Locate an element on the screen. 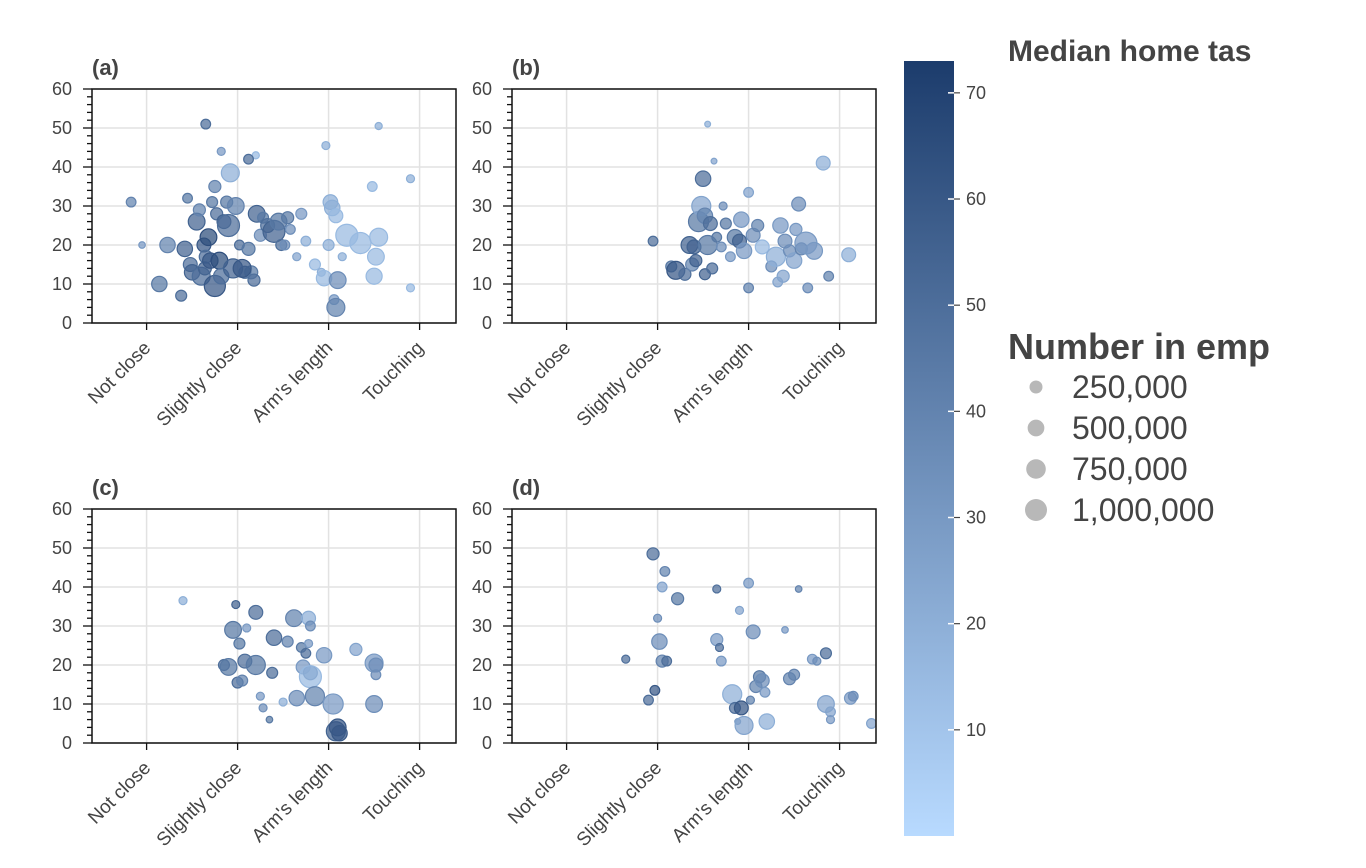 This screenshot has width=1366, height=868. panel-label: (c) is located at coordinates (105, 487).